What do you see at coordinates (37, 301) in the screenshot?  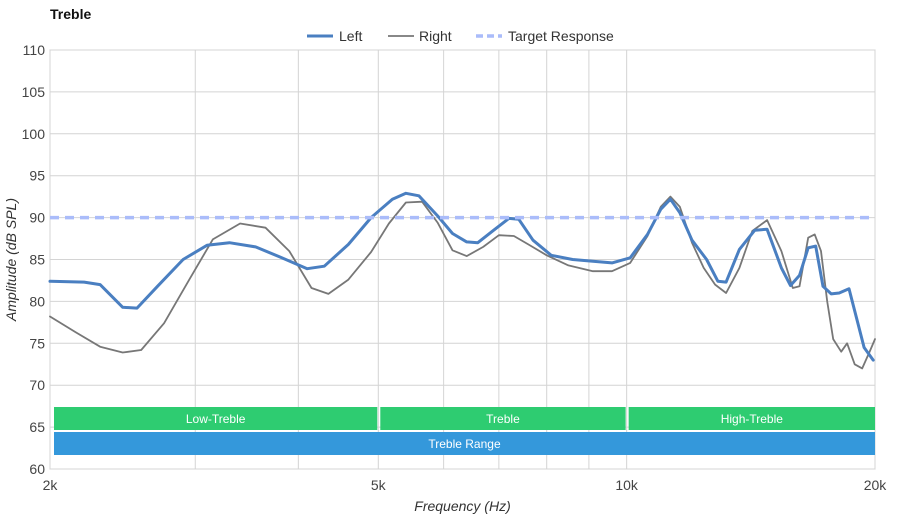 I see `y-tick-label: 80` at bounding box center [37, 301].